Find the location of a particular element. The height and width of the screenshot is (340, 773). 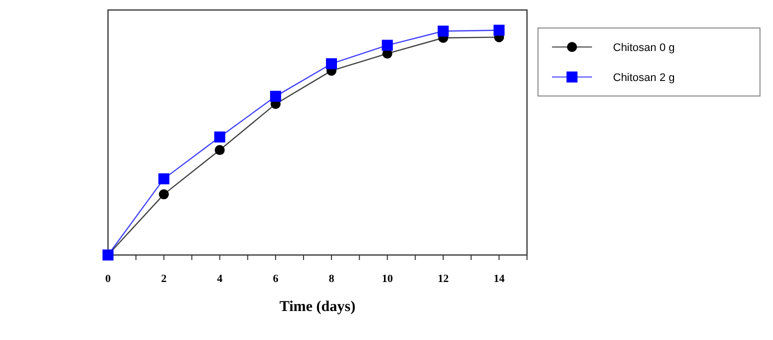

x-tick-label: 8 is located at coordinates (331, 279).